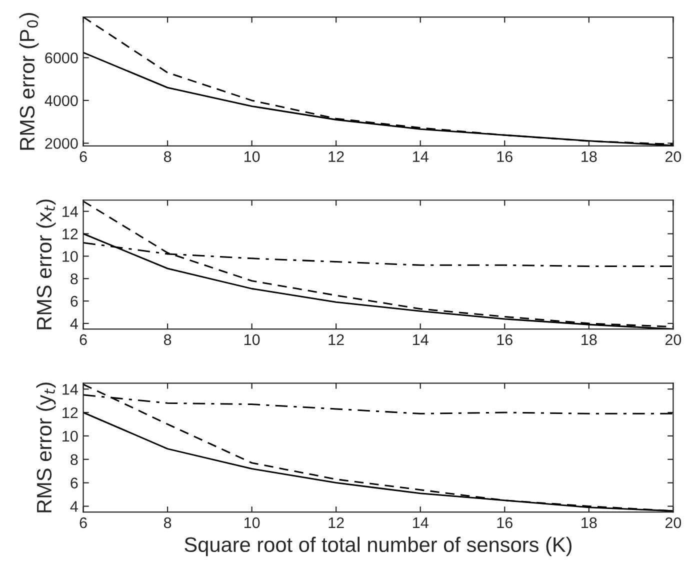 This screenshot has height=569, width=694. I want to click on y-axis-title: RMS error (x$_{t}$), so click(46, 265).